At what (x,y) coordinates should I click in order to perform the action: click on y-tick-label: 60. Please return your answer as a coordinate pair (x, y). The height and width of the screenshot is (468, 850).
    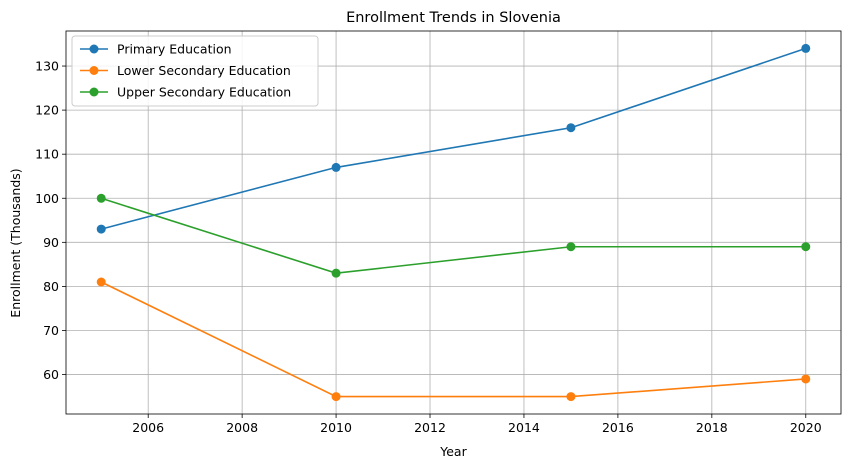
    Looking at the image, I should click on (51, 374).